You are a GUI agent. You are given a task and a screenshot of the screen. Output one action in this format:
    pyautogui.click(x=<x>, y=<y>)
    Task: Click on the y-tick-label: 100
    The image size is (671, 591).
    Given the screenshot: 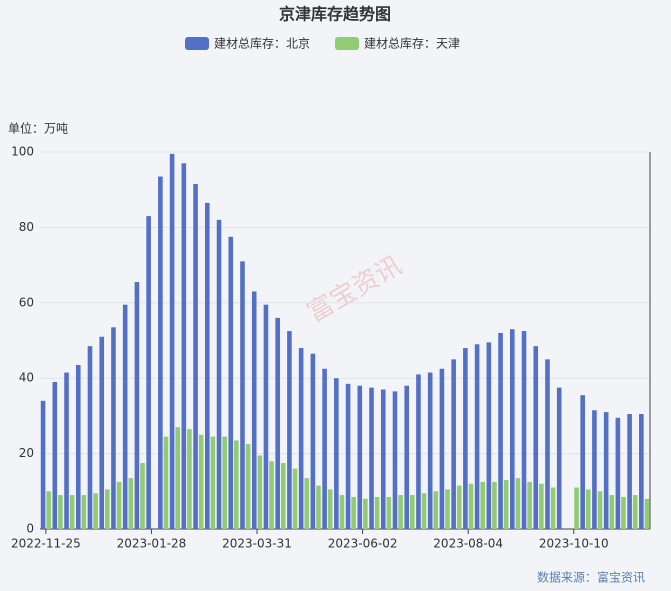 What is the action you would take?
    pyautogui.click(x=22, y=152)
    